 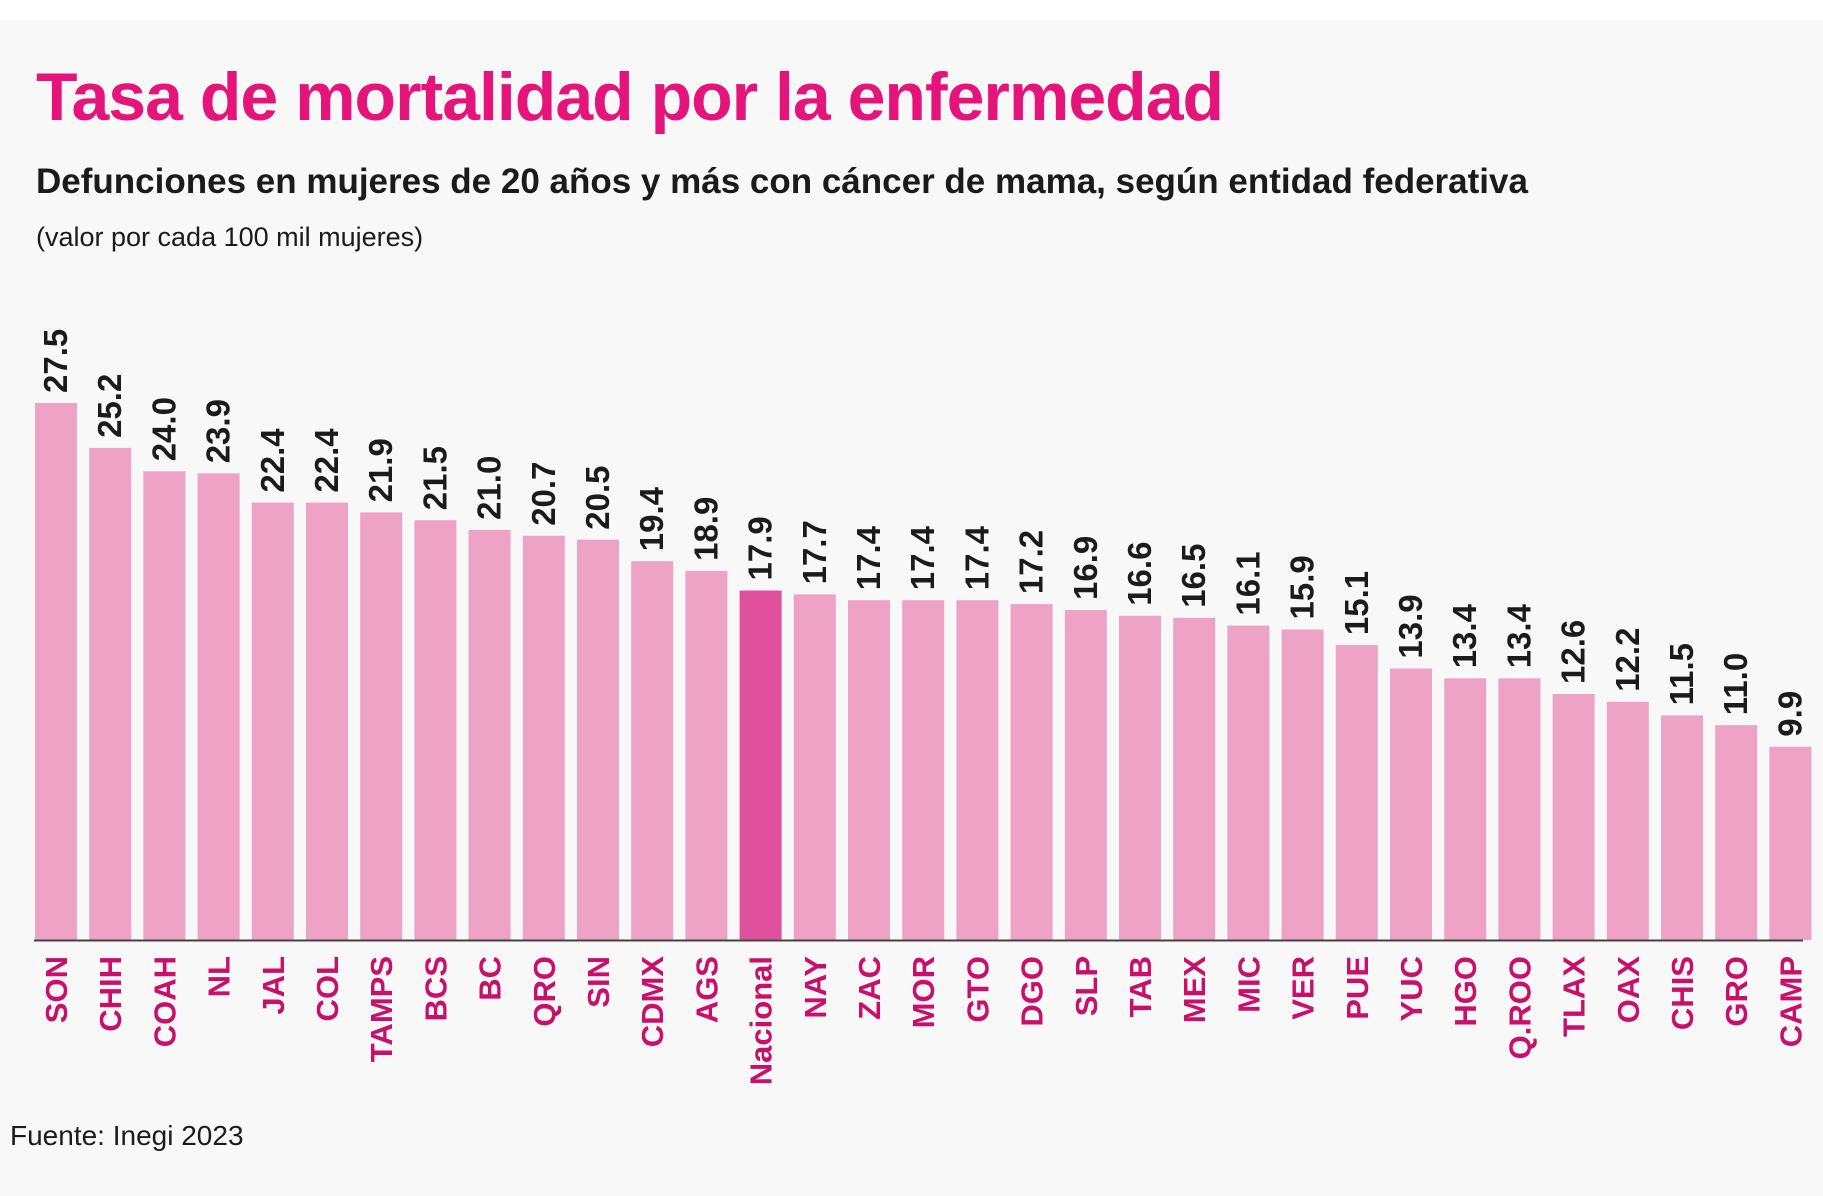 I want to click on bar-jal, so click(x=272, y=721).